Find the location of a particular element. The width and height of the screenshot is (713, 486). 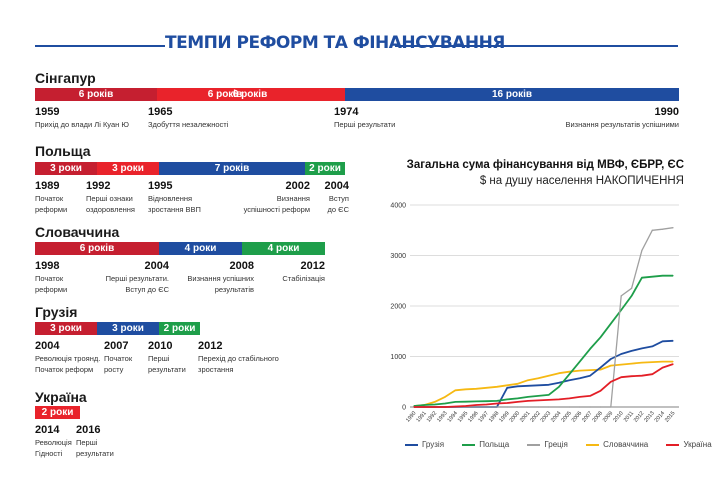

x-tick-label: 2010 is located at coordinates (618, 416).